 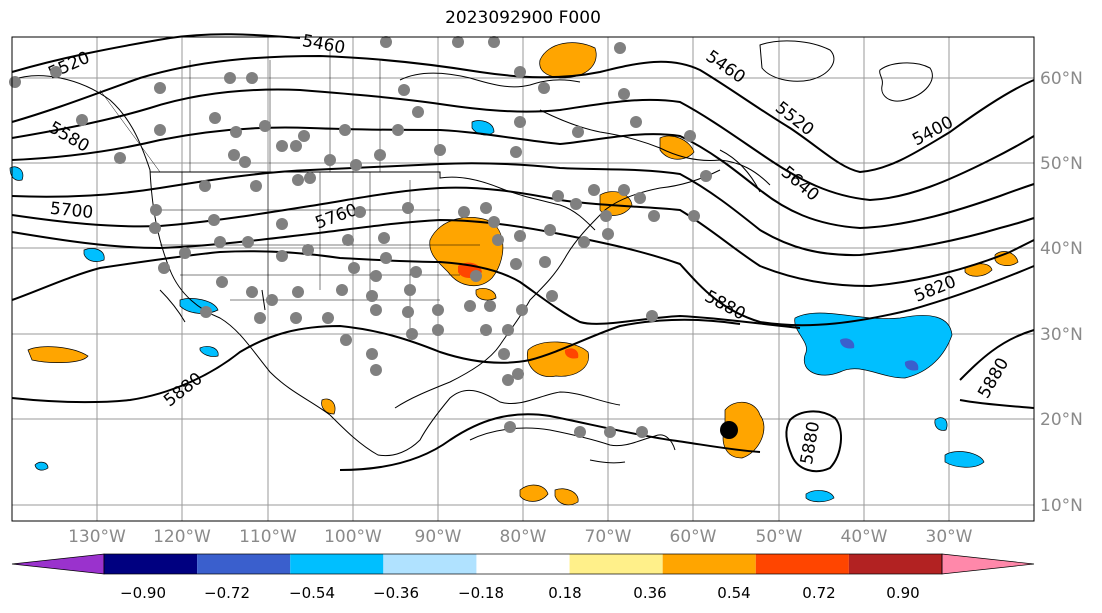 What do you see at coordinates (818, 593) in the screenshot?
I see `colorbar-tick: 0.72` at bounding box center [818, 593].